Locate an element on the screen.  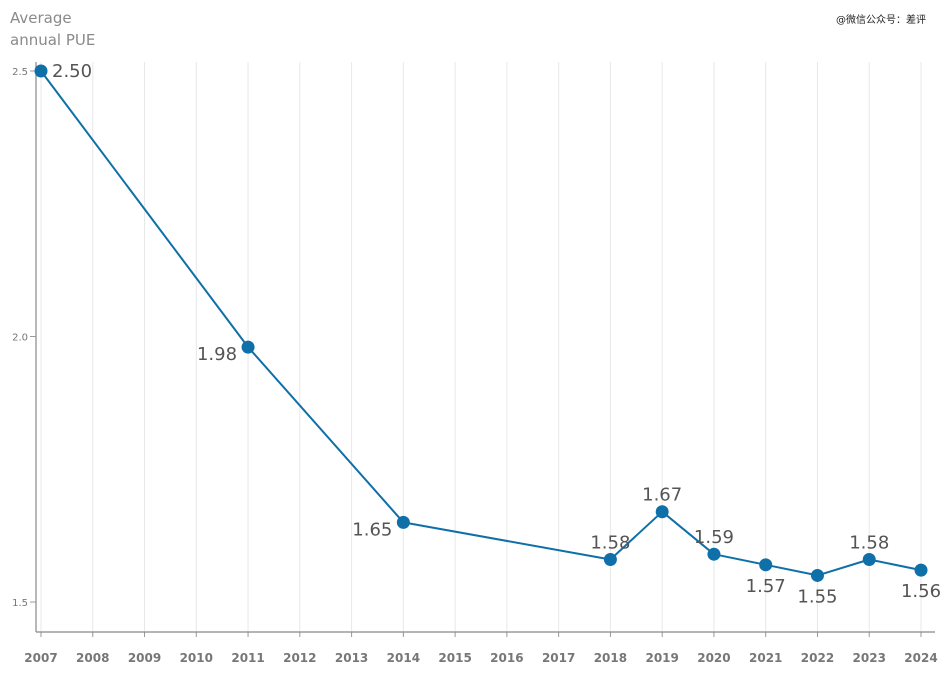
data-label-2014: 1.65 is located at coordinates (372, 529).